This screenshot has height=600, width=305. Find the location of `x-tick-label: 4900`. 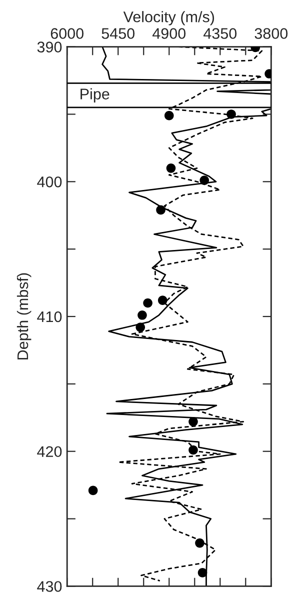

x-tick-label: 4900 is located at coordinates (169, 33).